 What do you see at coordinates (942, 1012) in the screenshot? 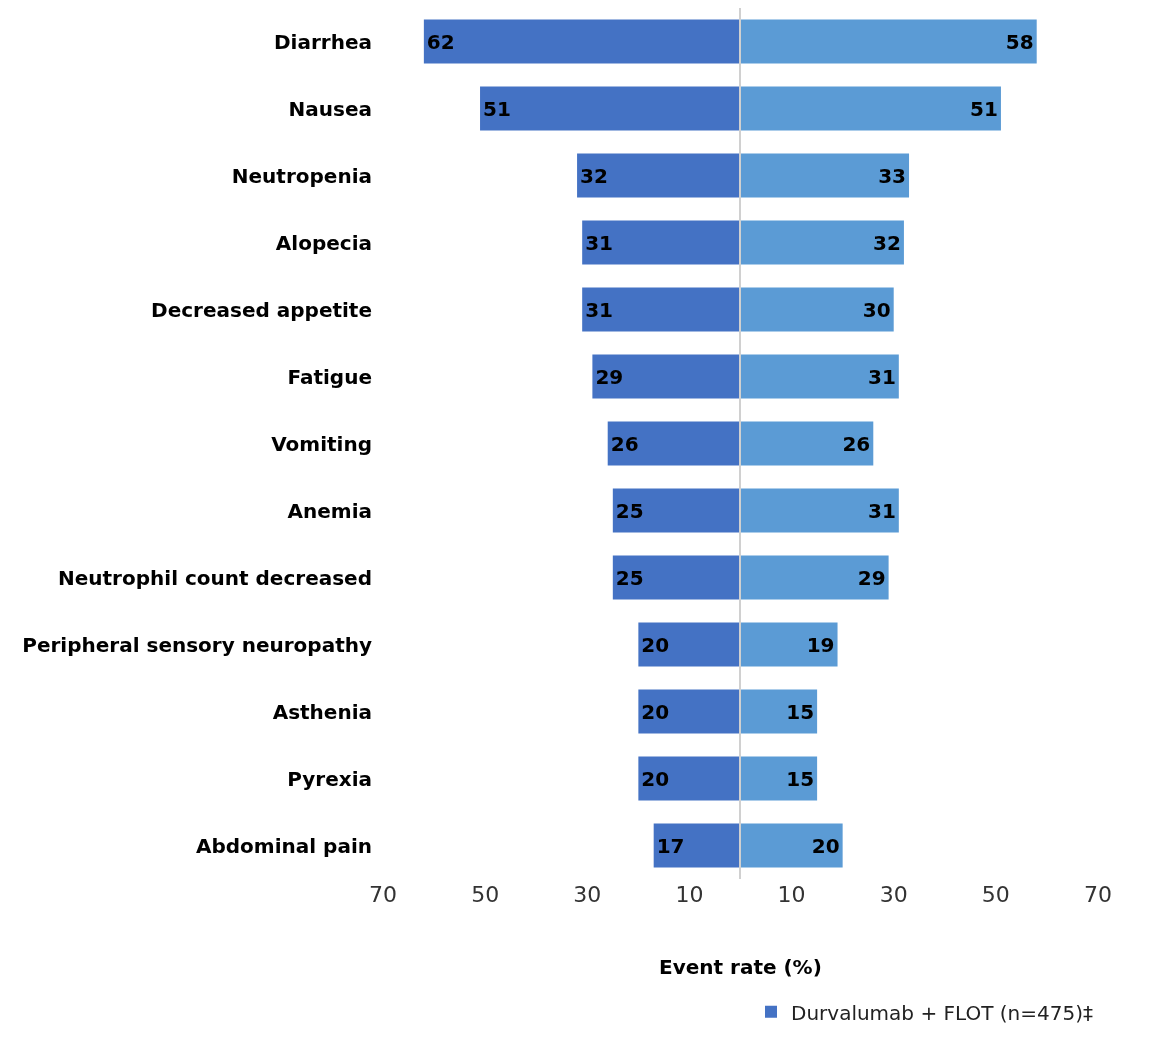
I see `legend-label: Durvalumab + FLOT (n=475)‡` at bounding box center [942, 1012].